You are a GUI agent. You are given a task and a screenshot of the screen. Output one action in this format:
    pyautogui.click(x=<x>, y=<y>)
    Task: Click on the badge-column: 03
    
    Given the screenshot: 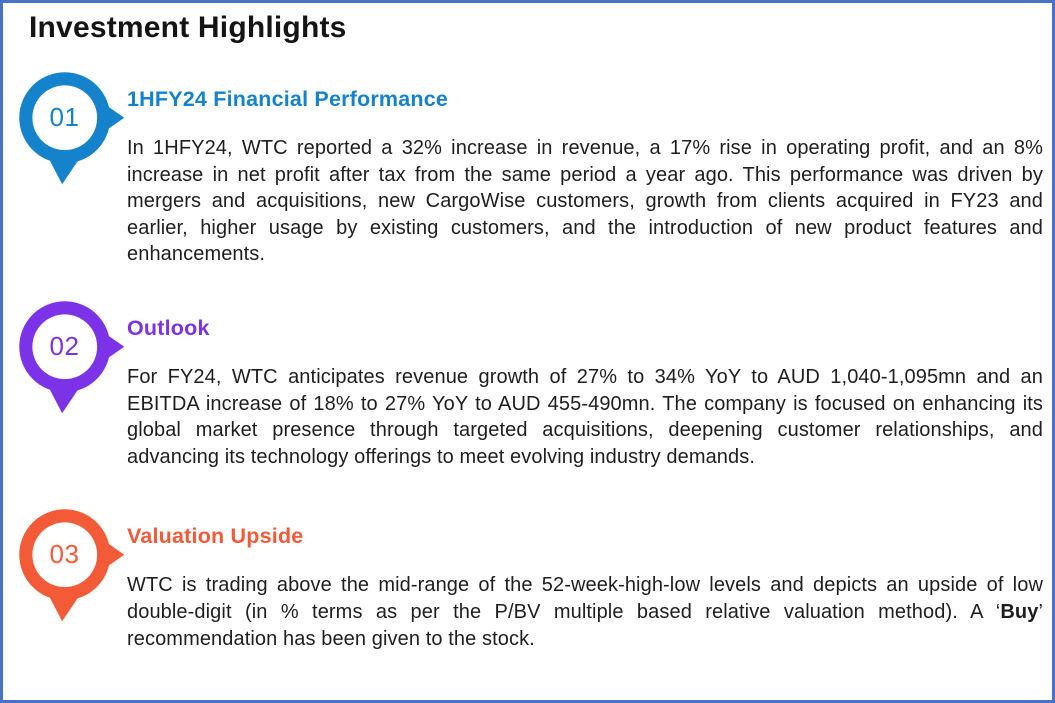 What is the action you would take?
    pyautogui.click(x=65, y=563)
    